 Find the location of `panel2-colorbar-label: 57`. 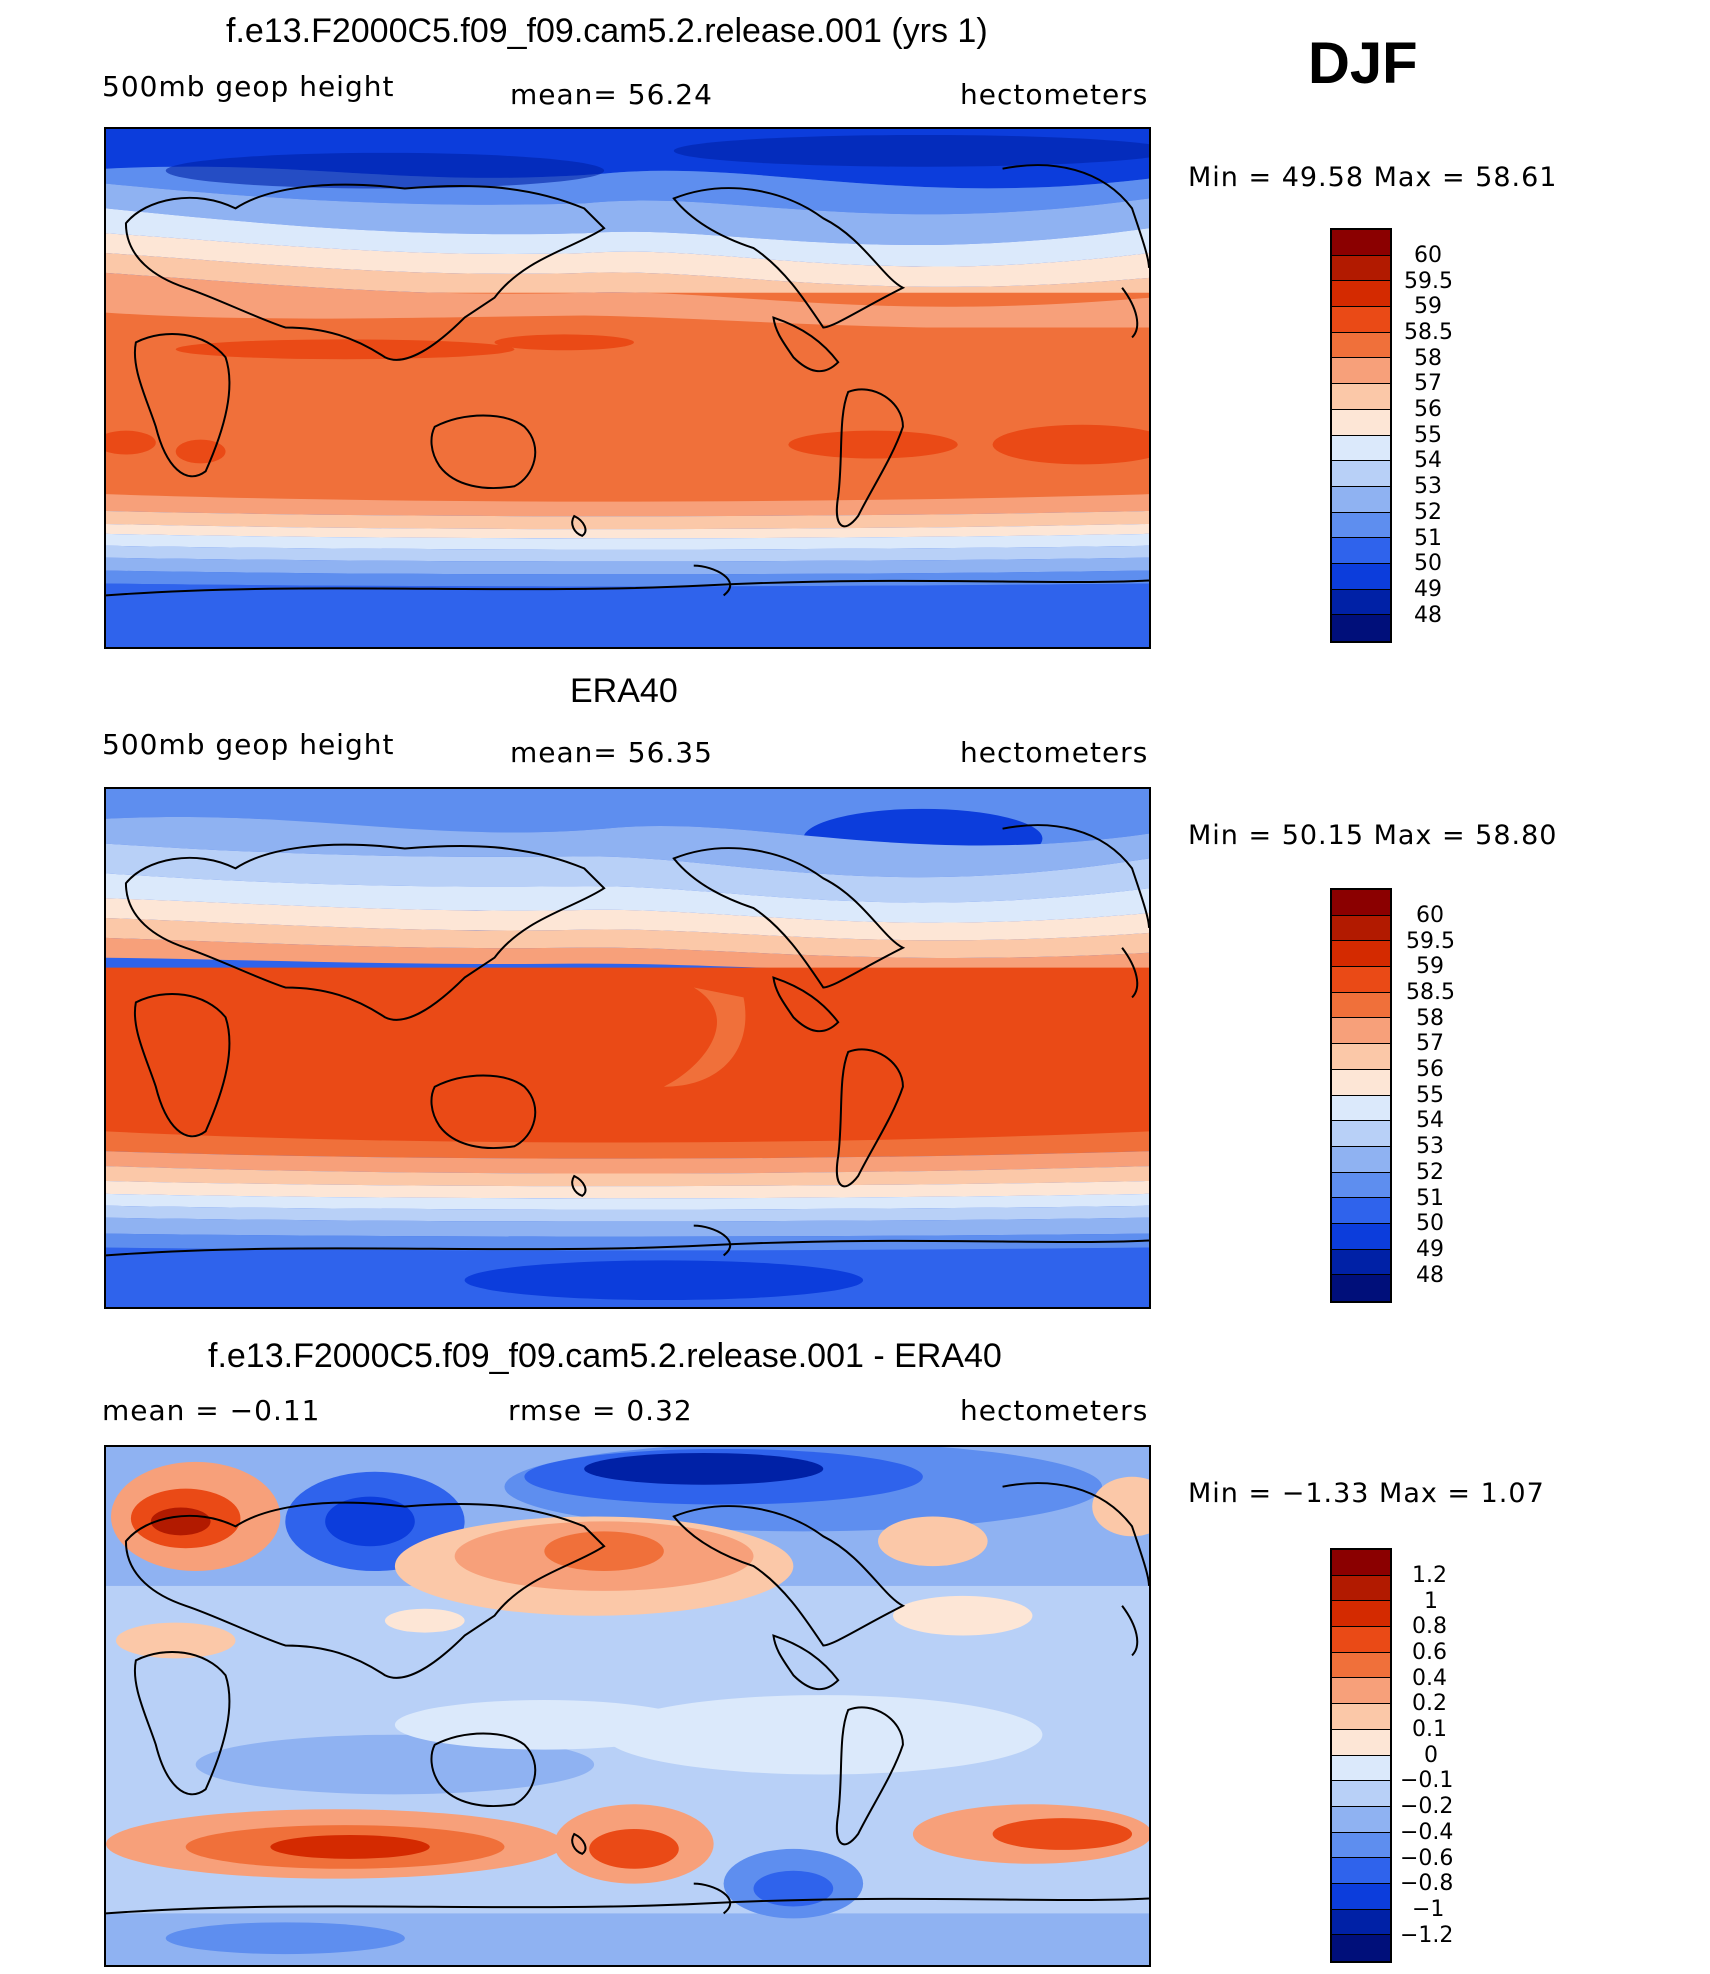

panel2-colorbar-label: 57 is located at coordinates (1430, 1043).